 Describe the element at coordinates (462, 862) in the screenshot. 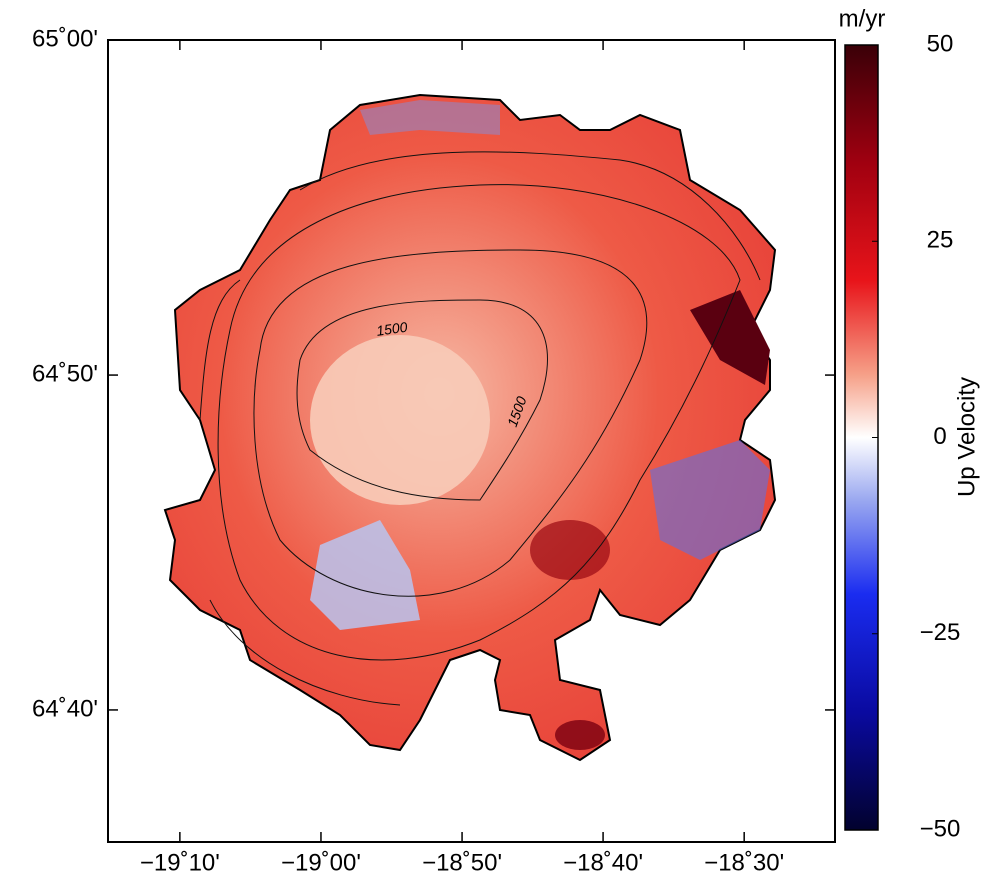

I see `x-tick-label: −18˚50'` at that location.